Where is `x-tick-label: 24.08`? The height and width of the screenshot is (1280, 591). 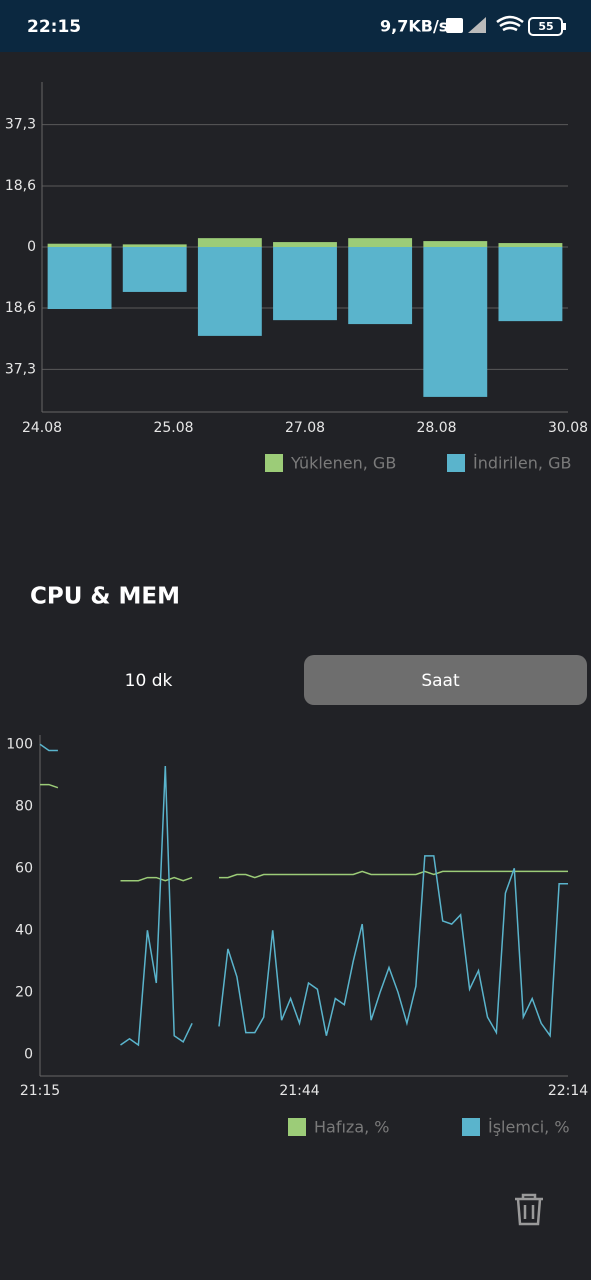 x-tick-label: 24.08 is located at coordinates (42, 428).